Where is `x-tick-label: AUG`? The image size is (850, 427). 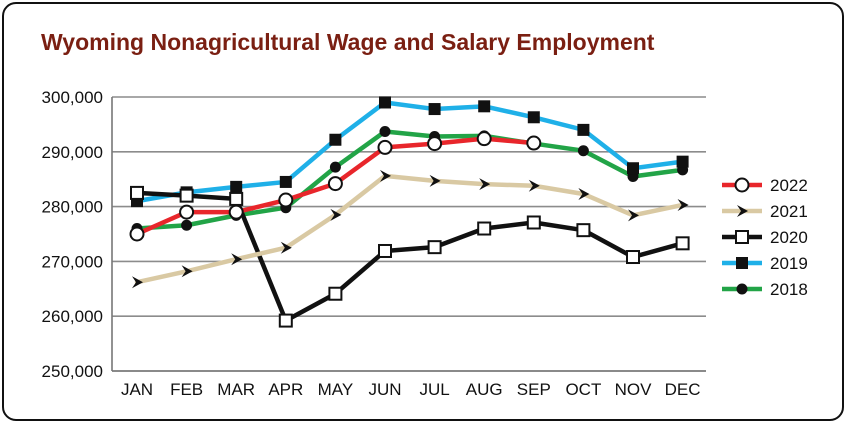
x-tick-label: AUG is located at coordinates (484, 389).